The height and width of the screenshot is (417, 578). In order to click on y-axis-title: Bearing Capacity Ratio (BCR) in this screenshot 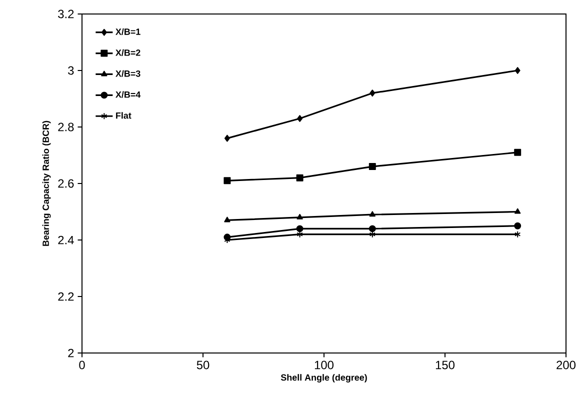, I will do `click(46, 183)`.